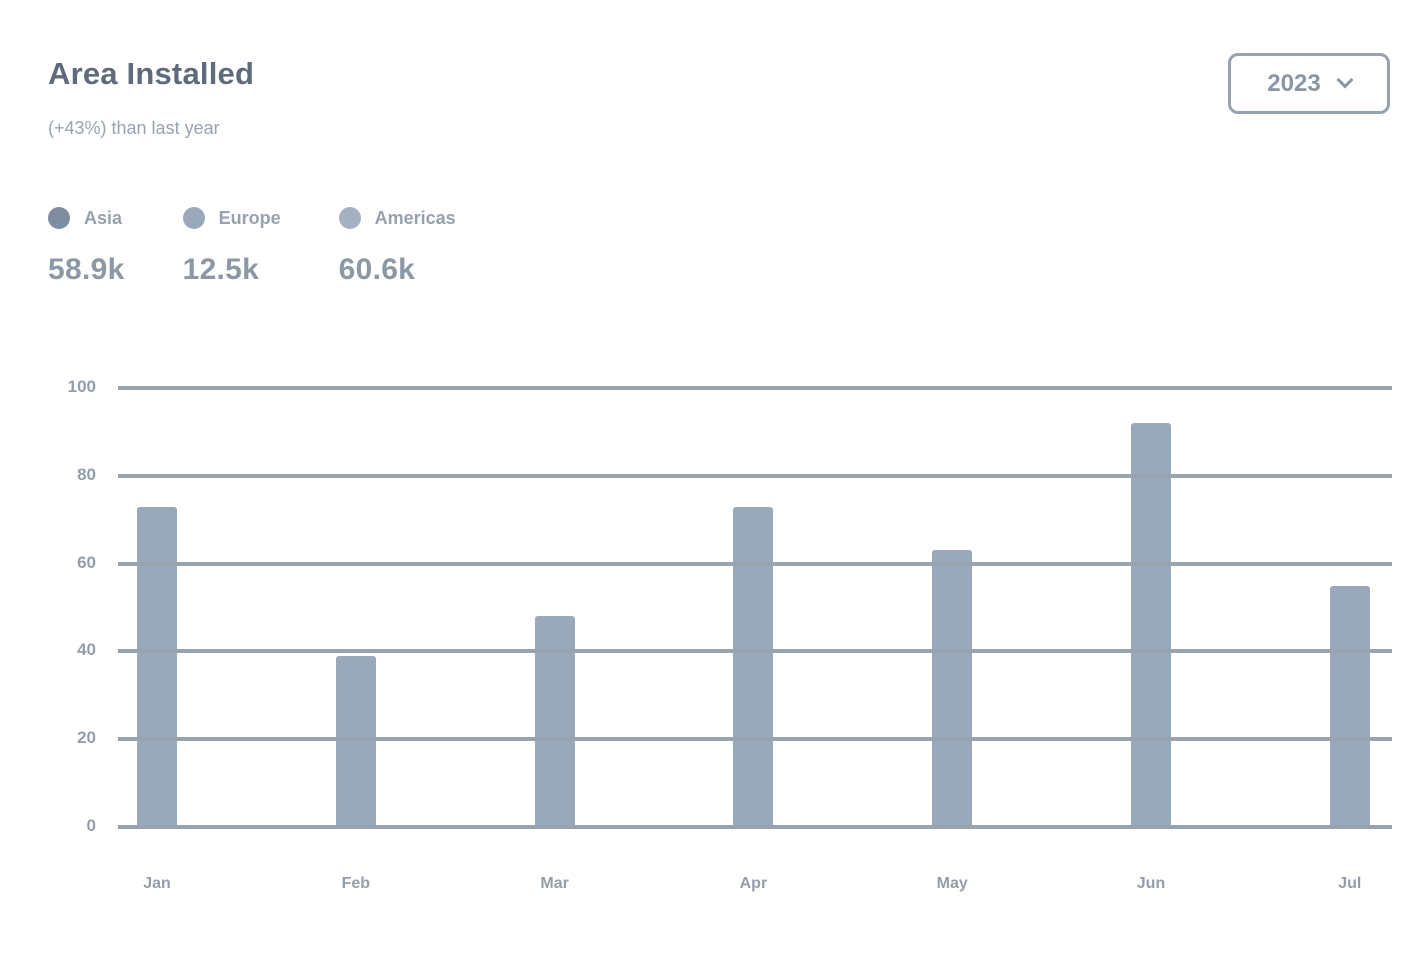  What do you see at coordinates (415, 217) in the screenshot?
I see `legend-label: Americas` at bounding box center [415, 217].